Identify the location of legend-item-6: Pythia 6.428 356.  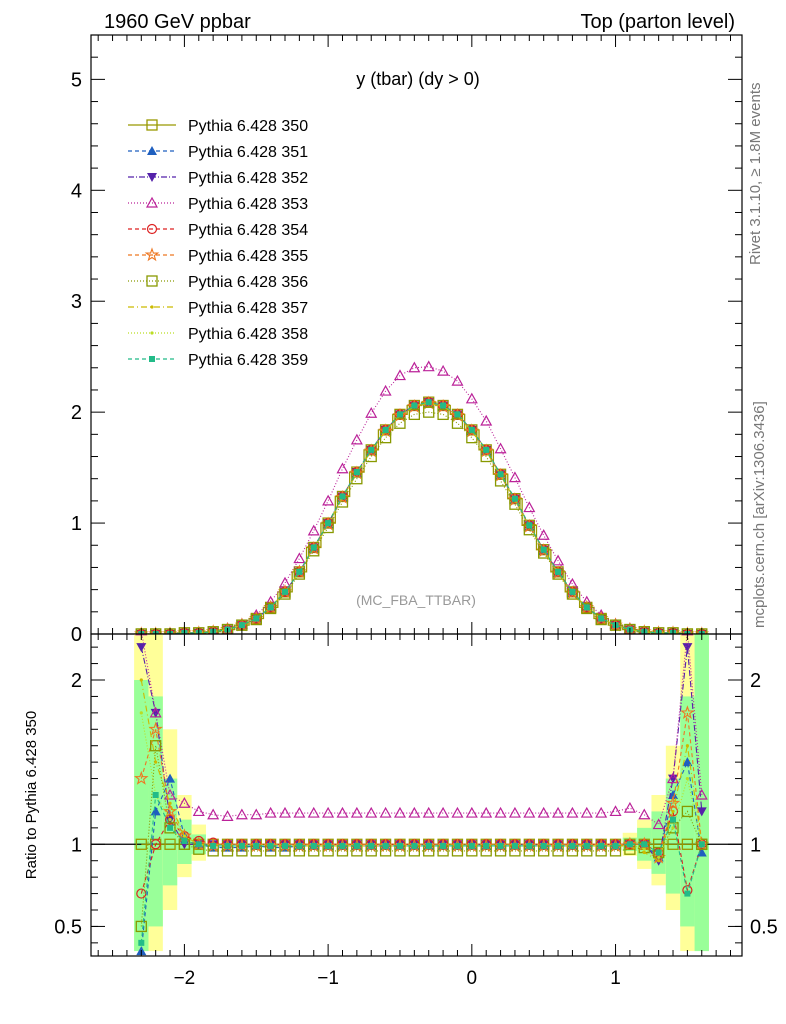
(218, 282).